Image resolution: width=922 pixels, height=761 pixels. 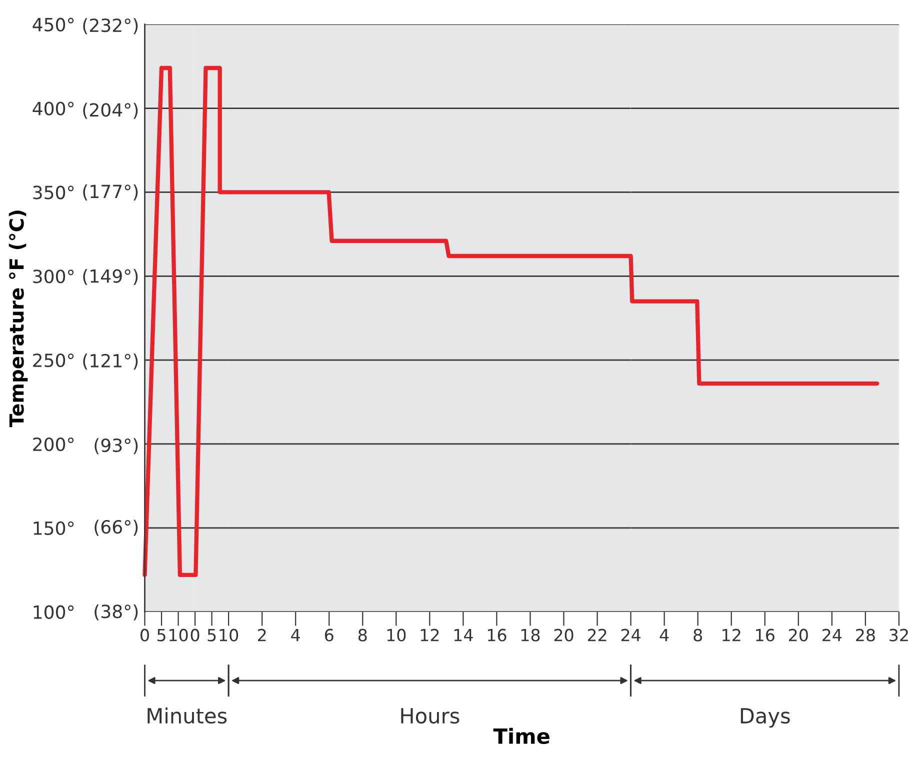 What do you see at coordinates (116, 446) in the screenshot?
I see `y2-tick-label: (93°)` at bounding box center [116, 446].